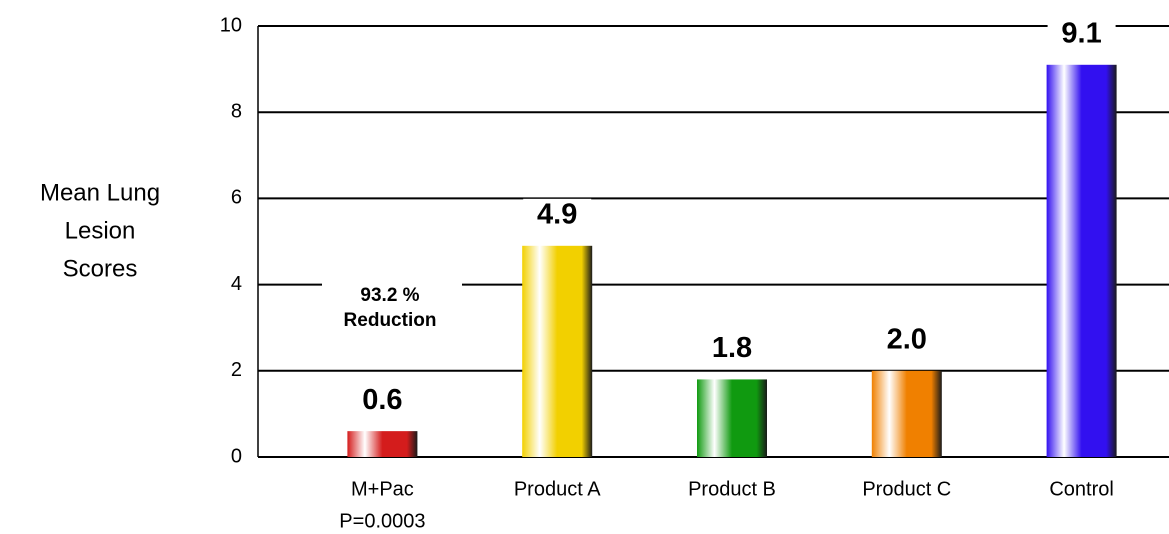  I want to click on y-axis-label: Mean Lung, so click(100, 192).